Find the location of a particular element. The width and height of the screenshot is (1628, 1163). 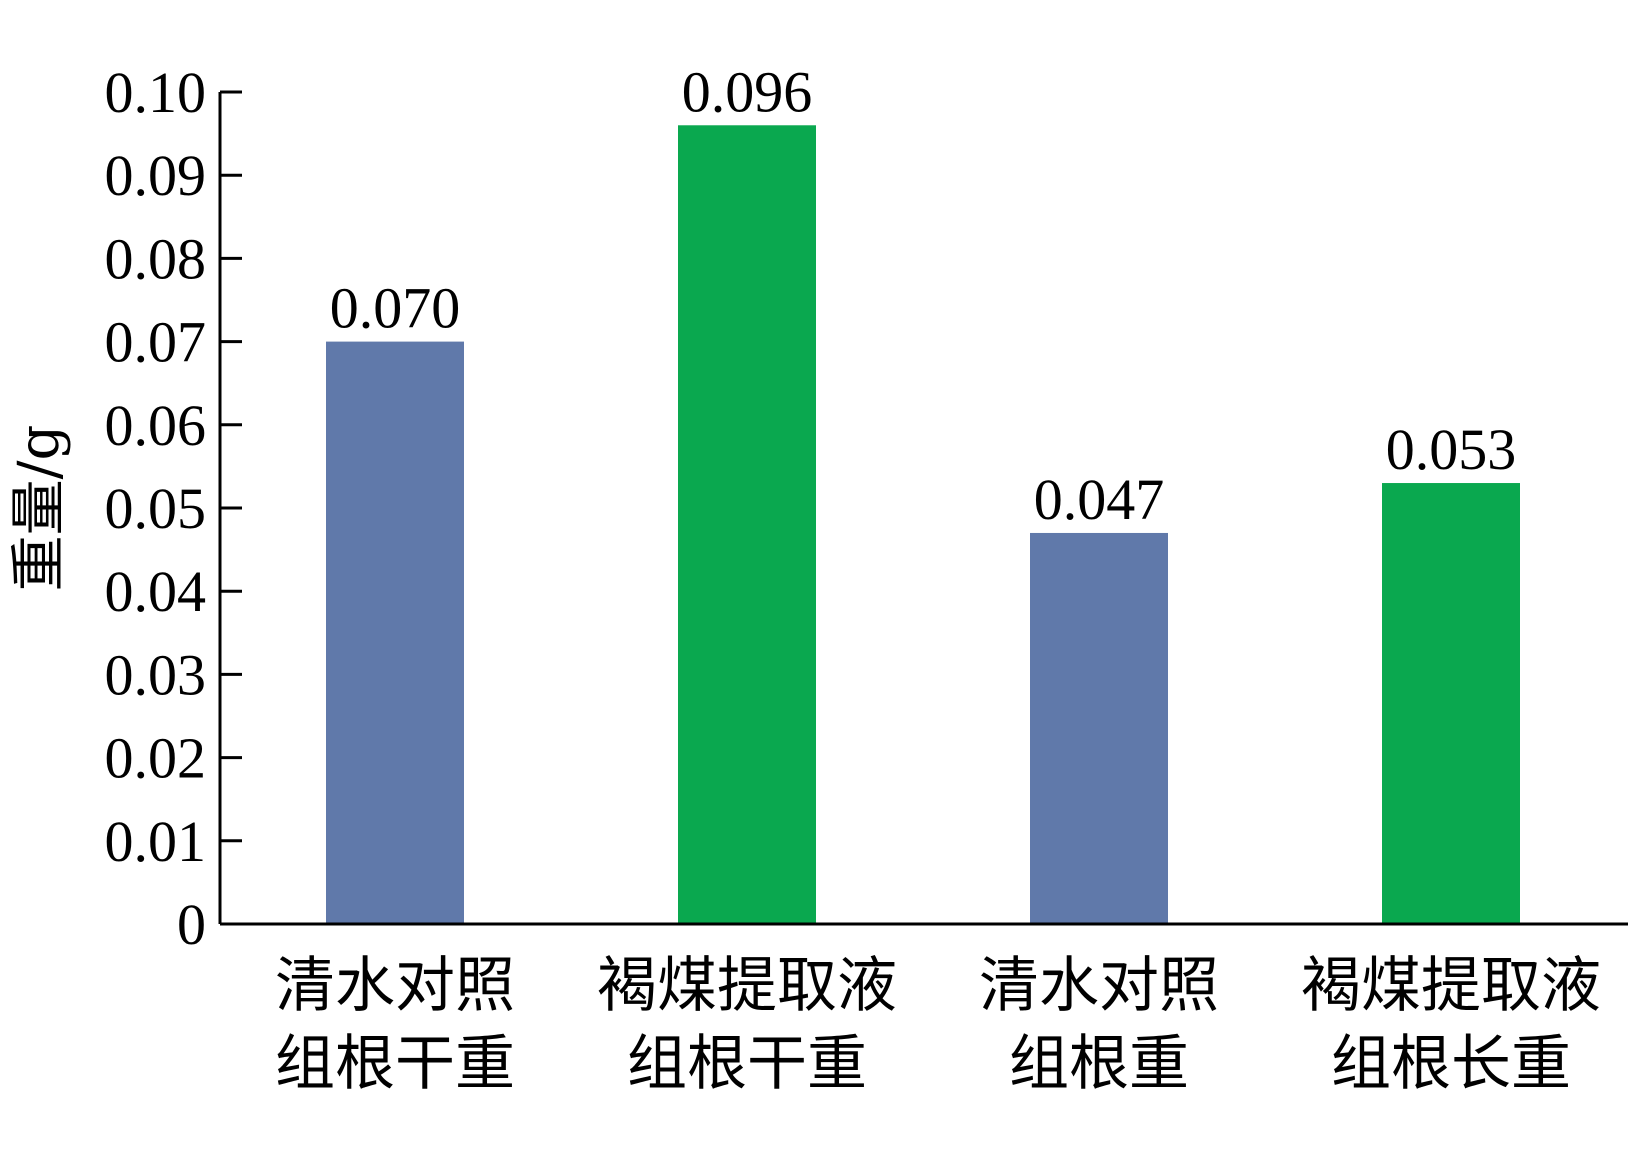

y-tick-label: 0.08 is located at coordinates (156, 258).